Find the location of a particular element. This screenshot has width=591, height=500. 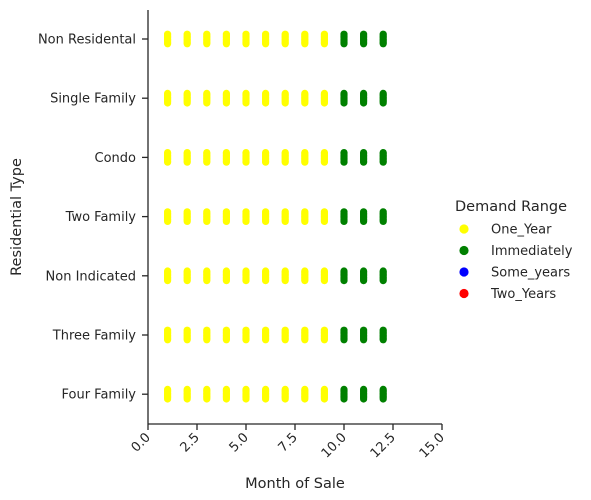

y-tick-label: Three Family is located at coordinates (94, 336).